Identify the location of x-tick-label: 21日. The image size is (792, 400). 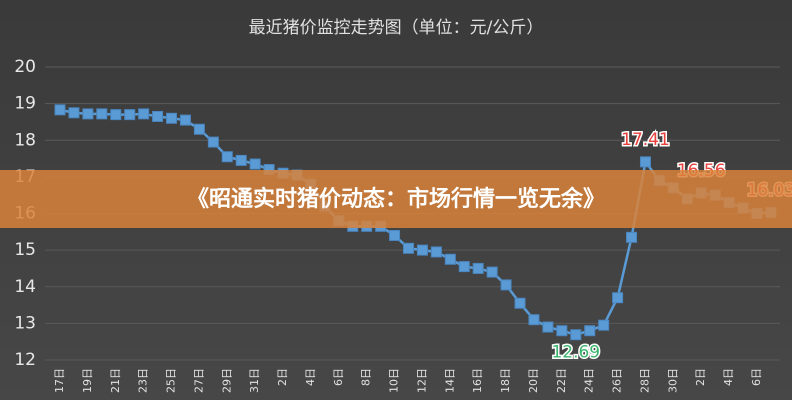
(115, 380).